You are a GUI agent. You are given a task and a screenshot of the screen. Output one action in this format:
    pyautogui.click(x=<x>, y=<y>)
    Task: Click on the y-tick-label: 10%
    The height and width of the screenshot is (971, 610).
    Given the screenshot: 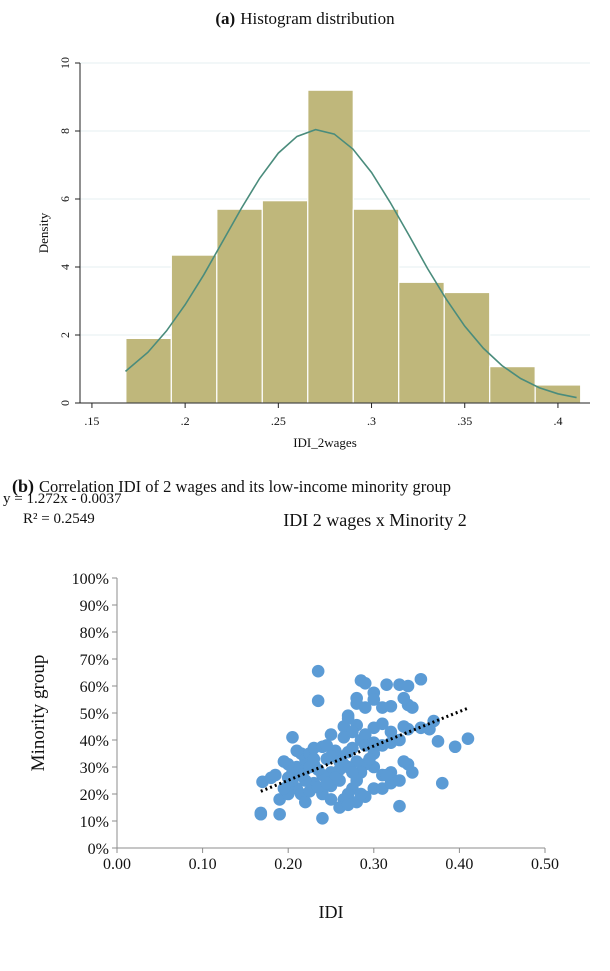 What is the action you would take?
    pyautogui.click(x=94, y=822)
    